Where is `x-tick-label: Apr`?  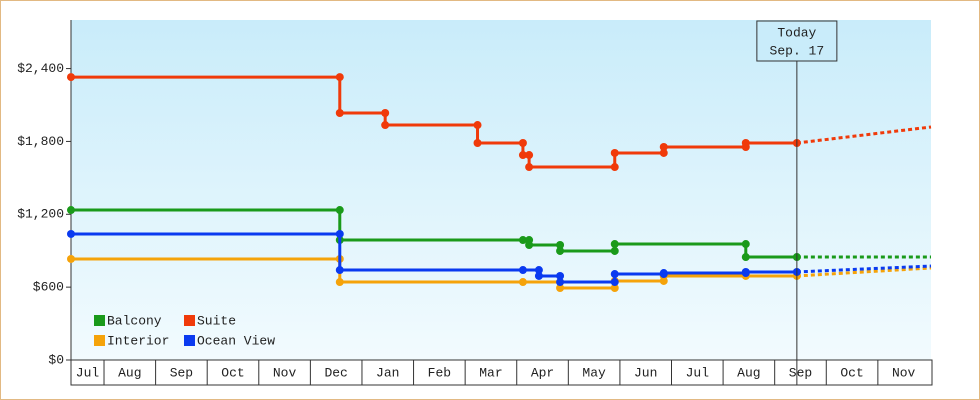 x-tick-label: Apr is located at coordinates (542, 372).